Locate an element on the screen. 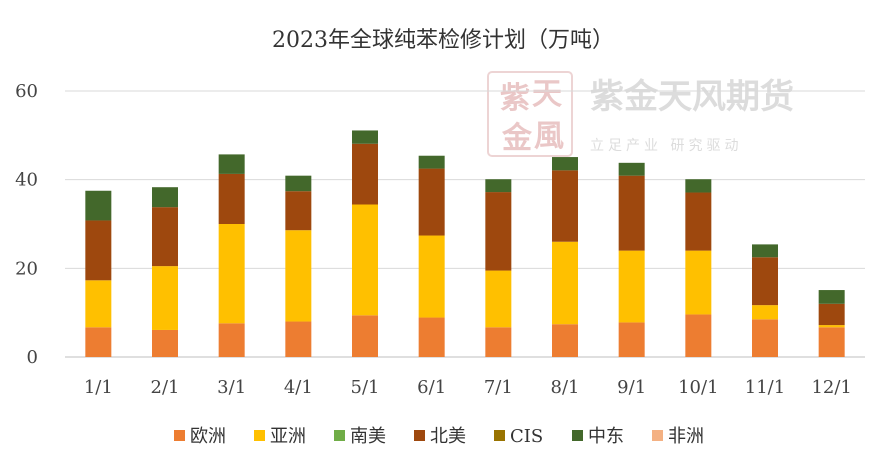  watermark-seal-char: 紫 is located at coordinates (515, 98).